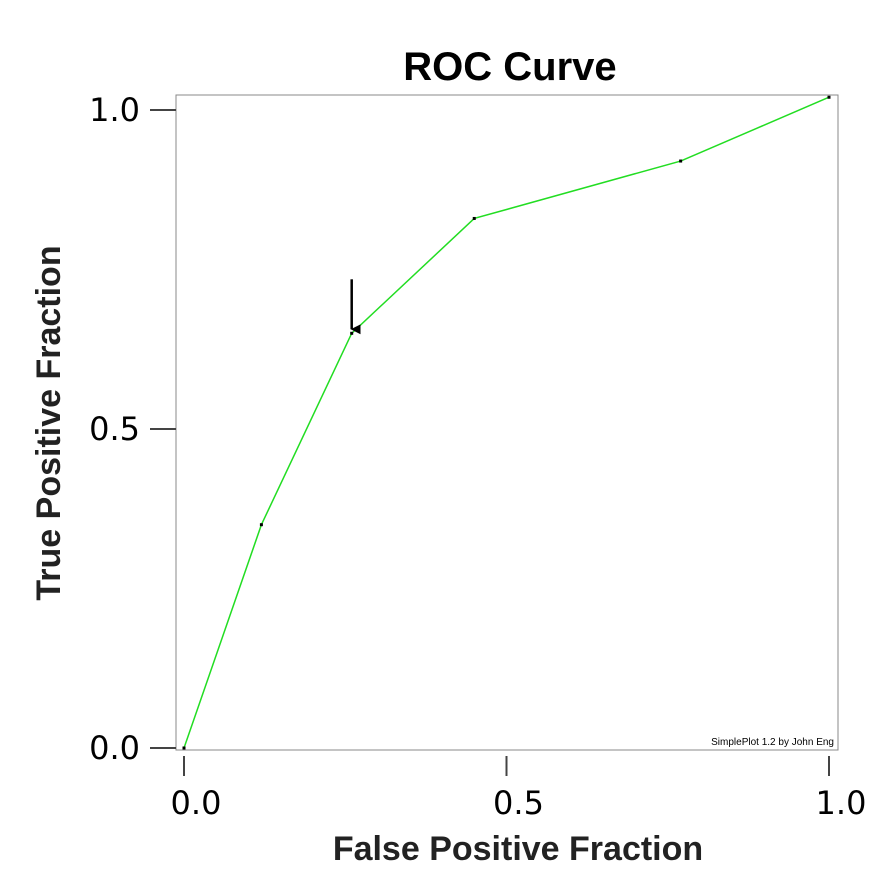 The height and width of the screenshot is (870, 876). I want to click on x-axis-label: False Positive Fraction, so click(518, 849).